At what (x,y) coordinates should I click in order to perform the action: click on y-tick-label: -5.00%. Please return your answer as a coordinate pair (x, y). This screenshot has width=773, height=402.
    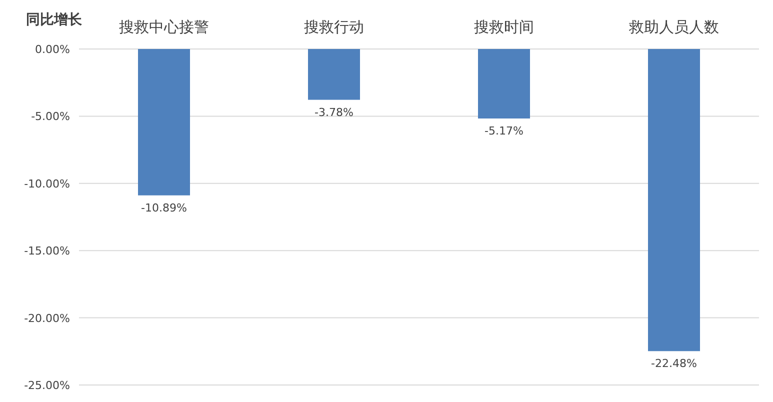
    Looking at the image, I should click on (50, 117).